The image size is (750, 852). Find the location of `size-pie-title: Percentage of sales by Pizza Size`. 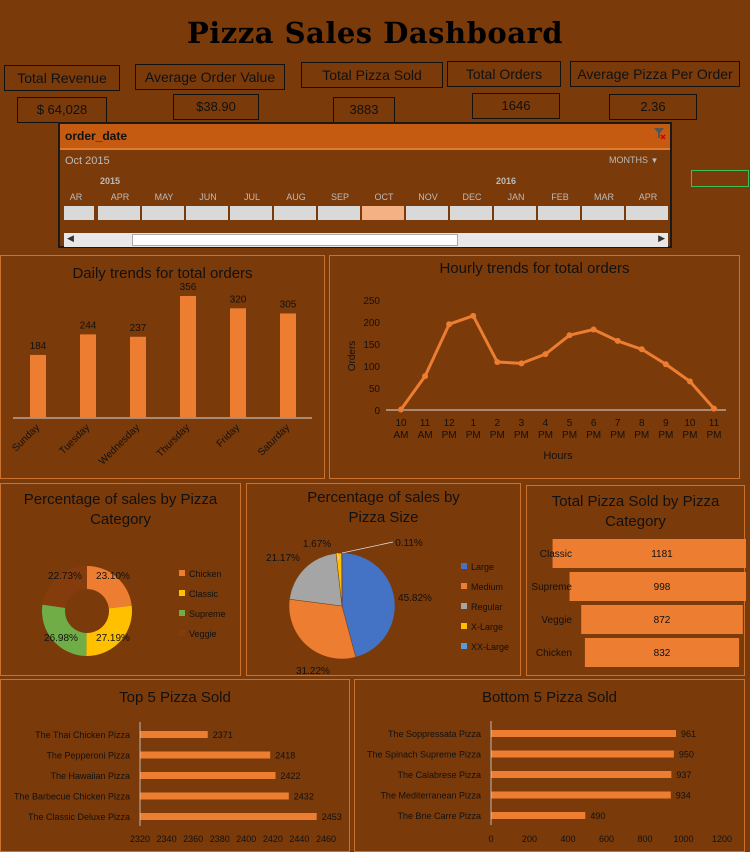

size-pie-title: Percentage of sales by Pizza Size is located at coordinates (383, 507).